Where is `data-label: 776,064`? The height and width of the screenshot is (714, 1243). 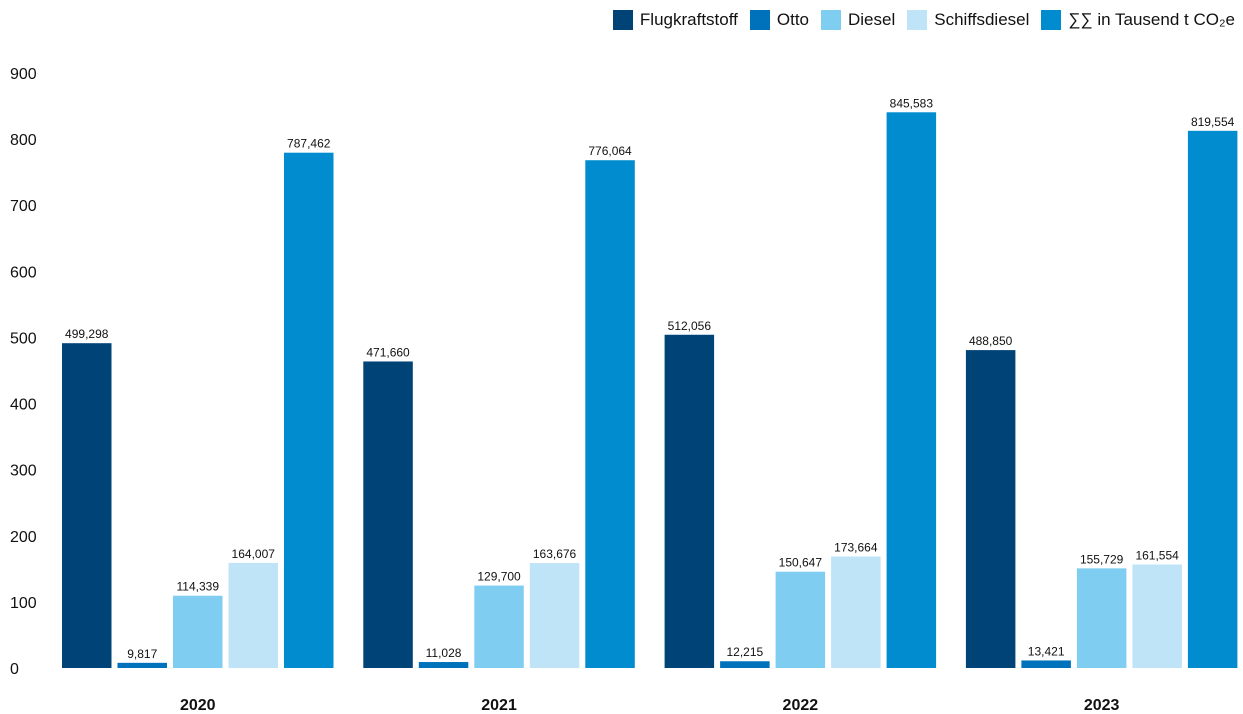 data-label: 776,064 is located at coordinates (610, 151).